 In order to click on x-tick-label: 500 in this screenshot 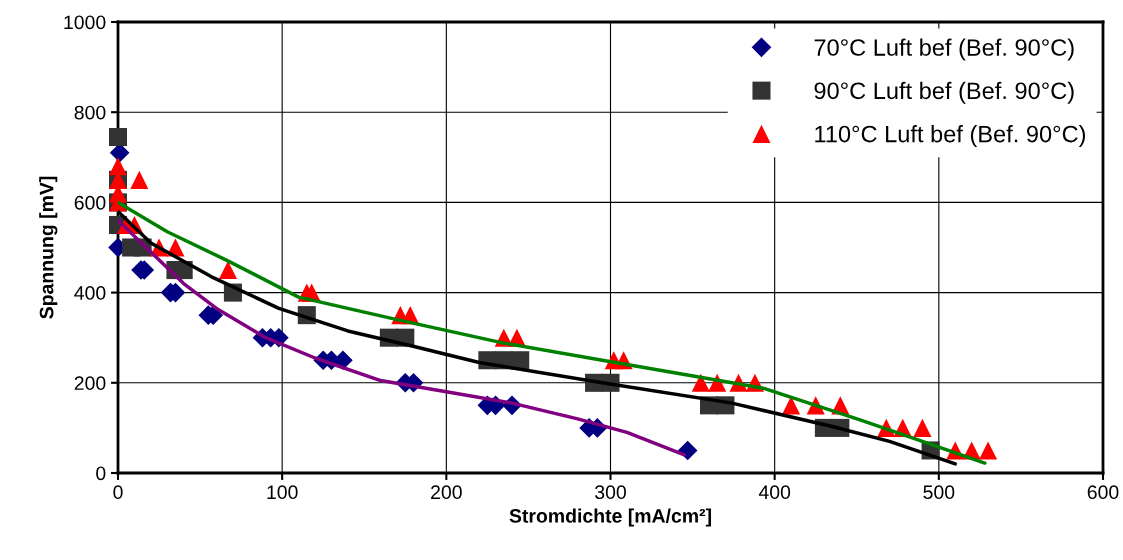, I will do `click(939, 492)`.